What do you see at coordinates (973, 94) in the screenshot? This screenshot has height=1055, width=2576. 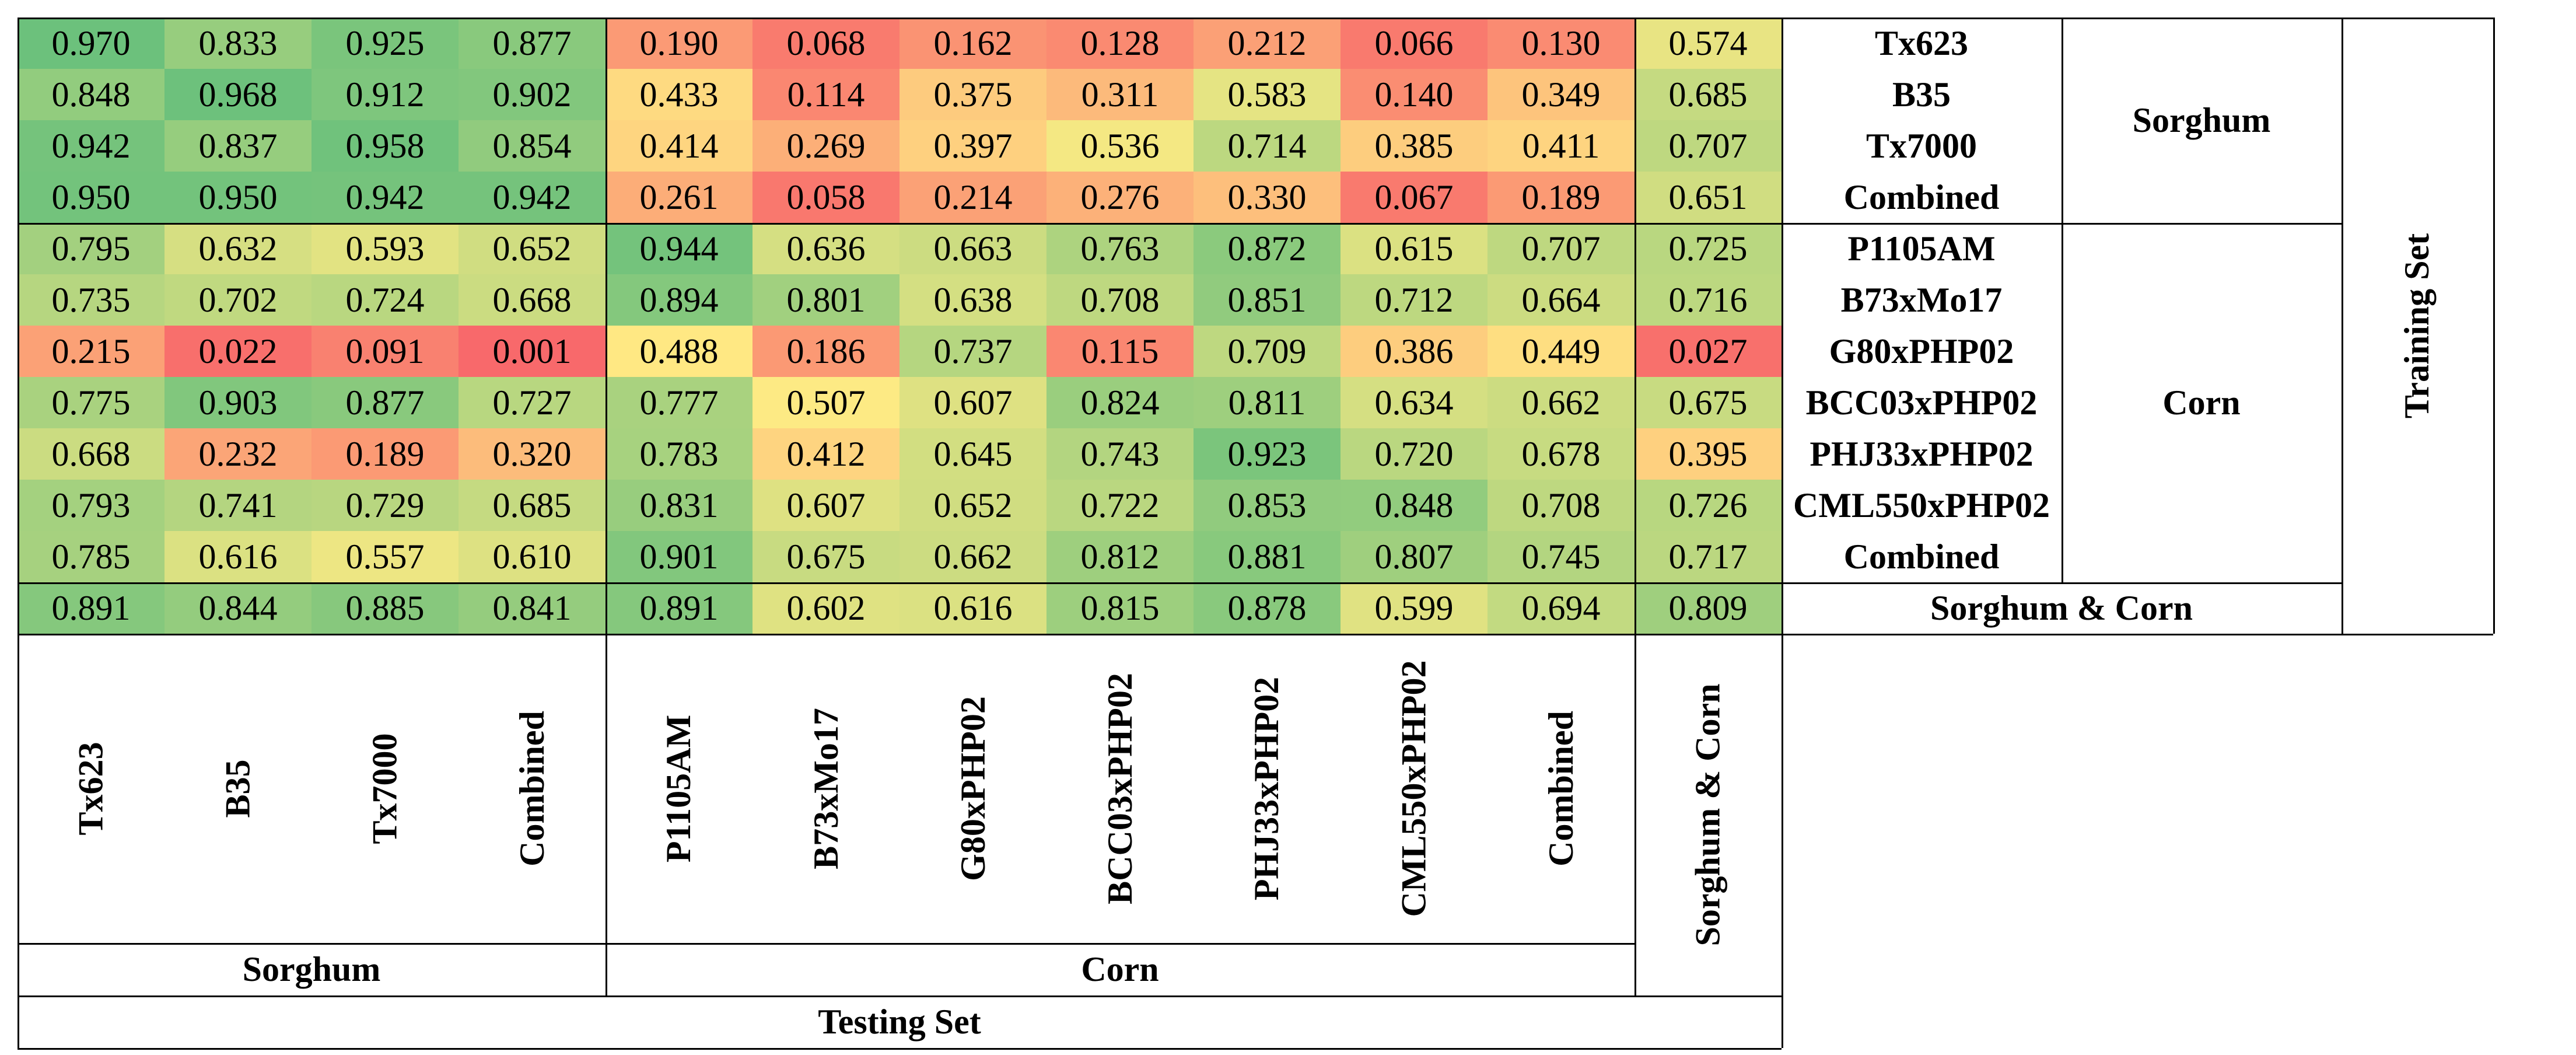 I see `heatmap-cell: 0.375` at bounding box center [973, 94].